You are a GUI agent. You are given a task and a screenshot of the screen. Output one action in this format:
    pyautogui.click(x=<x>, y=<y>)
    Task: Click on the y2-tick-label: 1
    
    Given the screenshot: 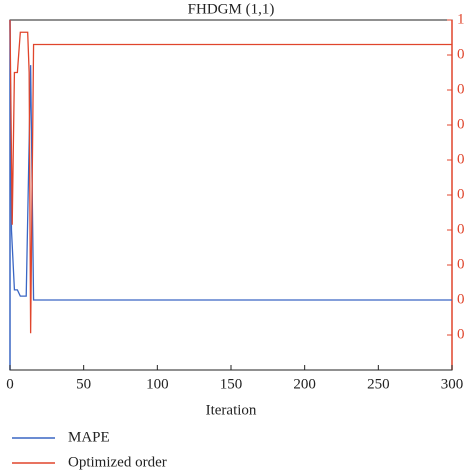 What is the action you would take?
    pyautogui.click(x=461, y=19)
    